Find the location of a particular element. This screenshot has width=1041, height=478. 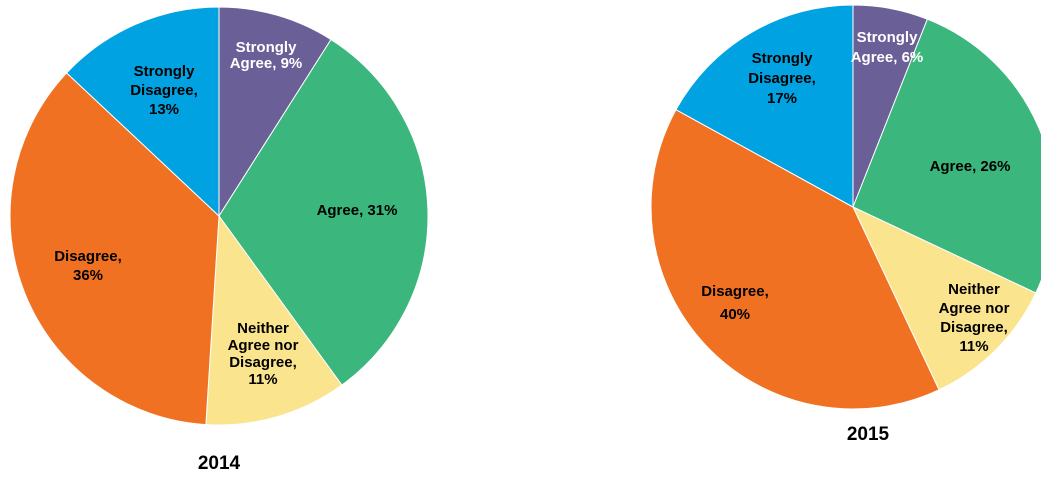

pie-slice-strongly-agree is located at coordinates (275, 112).